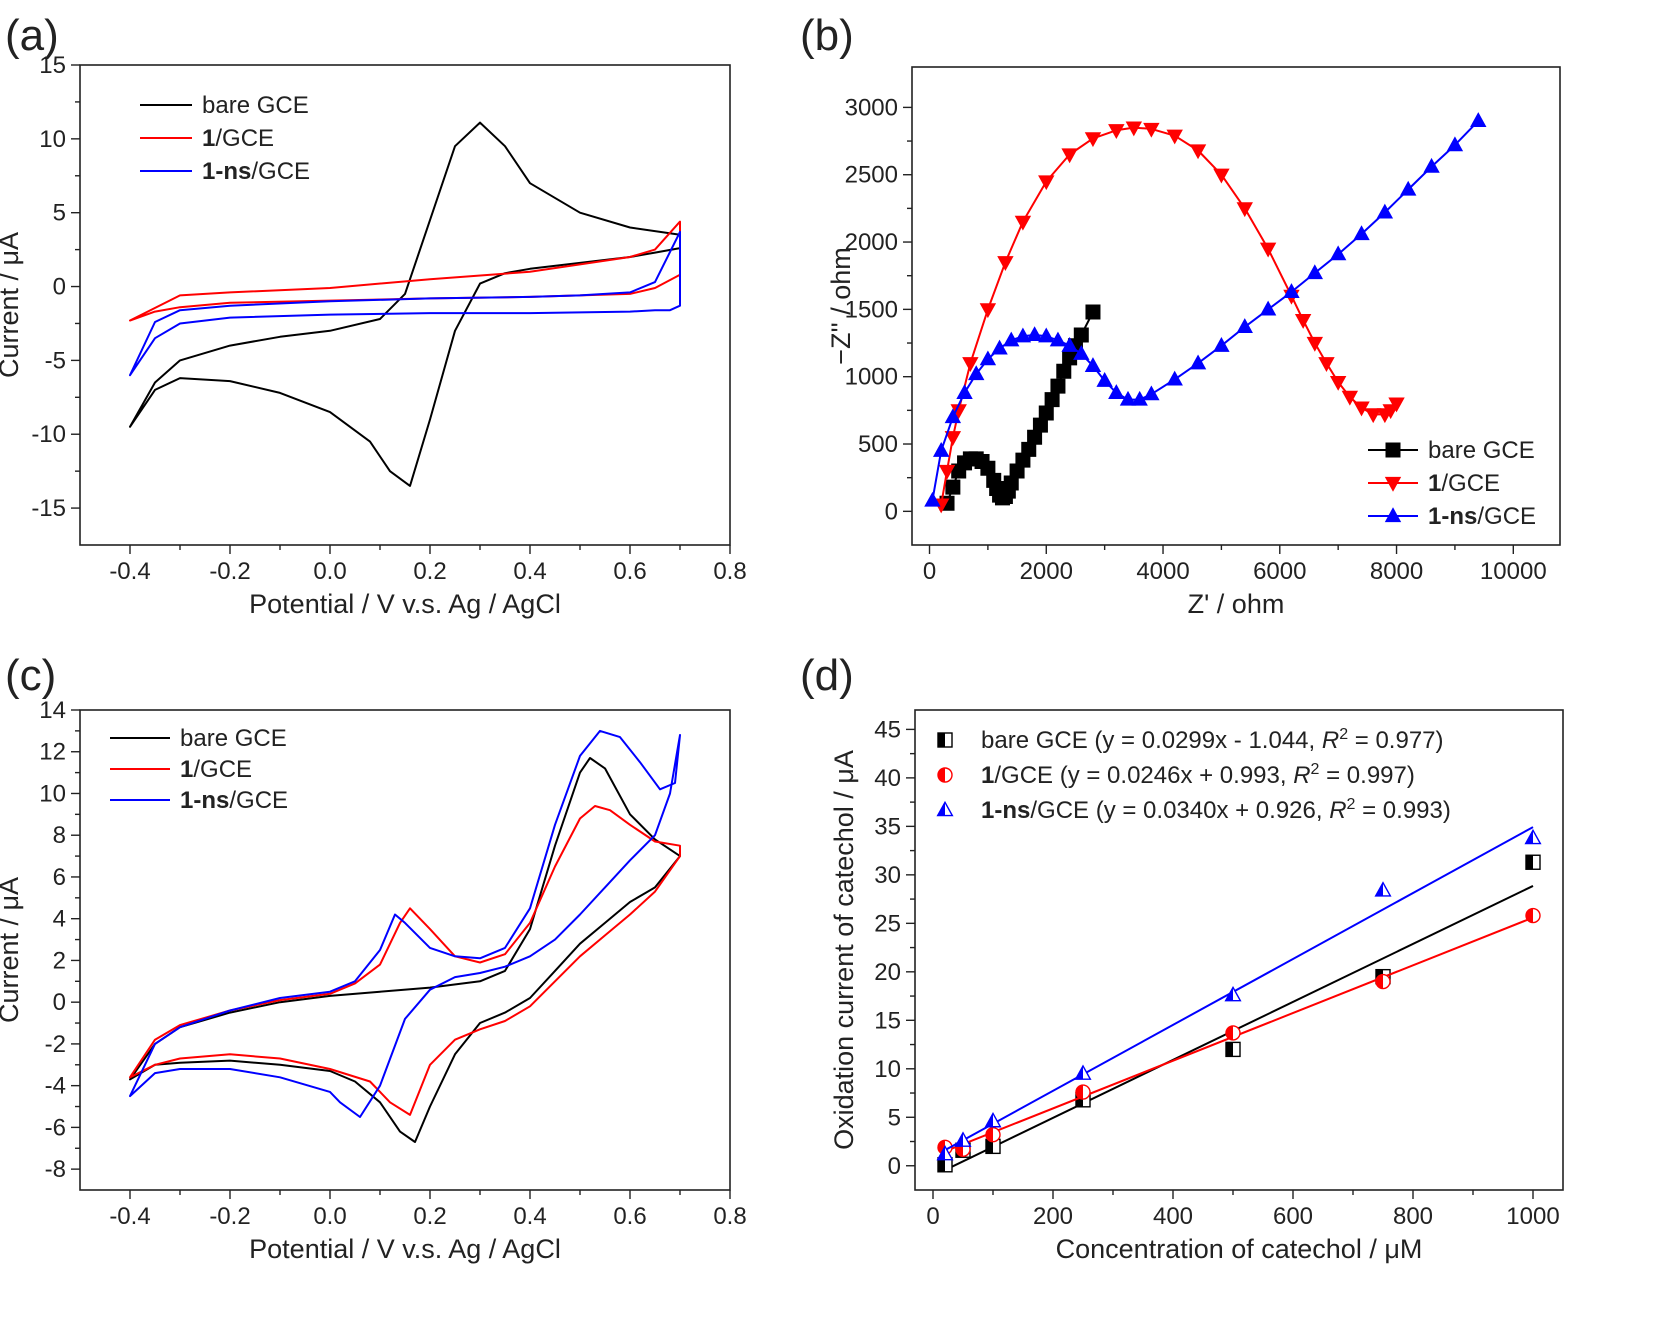 The width and height of the screenshot is (1654, 1342). What do you see at coordinates (1053, 1216) in the screenshot?
I see `x-tick-label: 200` at bounding box center [1053, 1216].